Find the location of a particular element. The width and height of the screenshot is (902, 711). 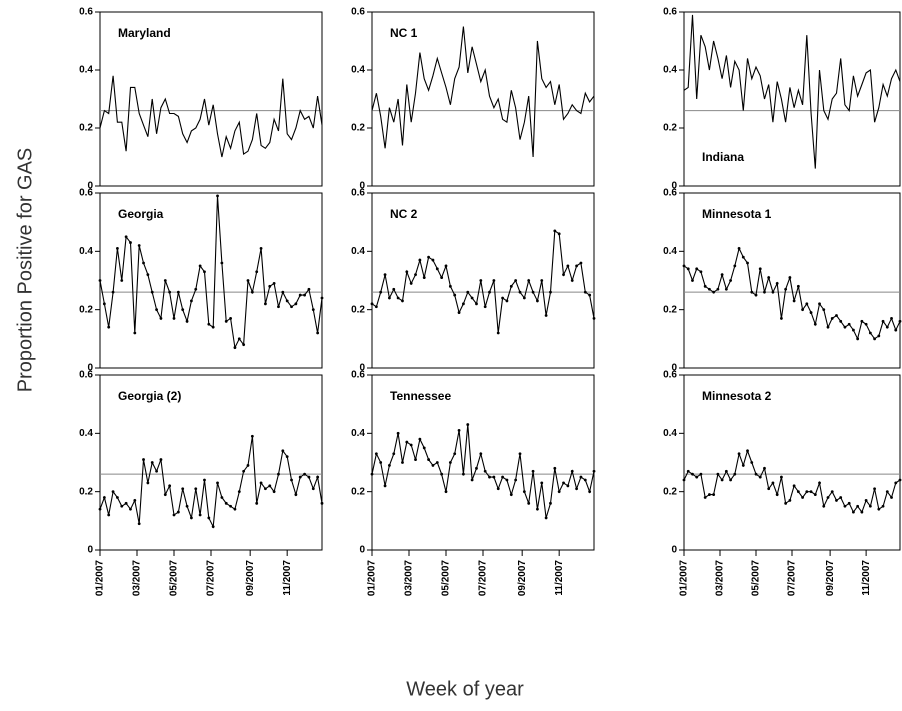

x-tick-label: 09/2007 is located at coordinates (522, 578).